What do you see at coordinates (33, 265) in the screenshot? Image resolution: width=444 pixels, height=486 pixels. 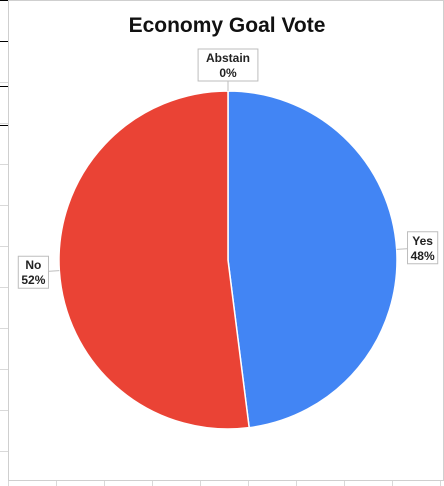 I see `slice-label-no: No` at bounding box center [33, 265].